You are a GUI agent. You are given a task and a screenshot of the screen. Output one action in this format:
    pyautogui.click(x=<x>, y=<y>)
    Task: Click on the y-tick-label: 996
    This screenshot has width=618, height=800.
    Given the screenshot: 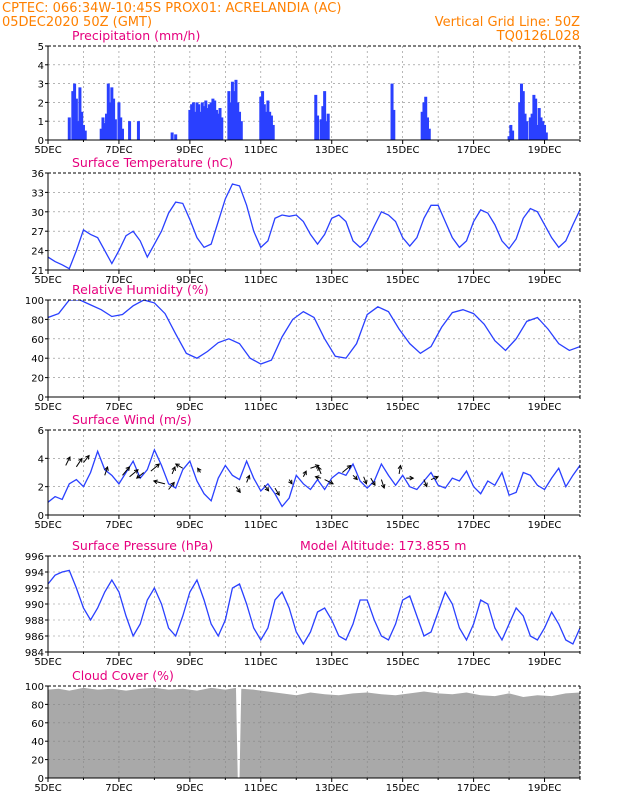 What is the action you would take?
    pyautogui.click(x=34, y=557)
    